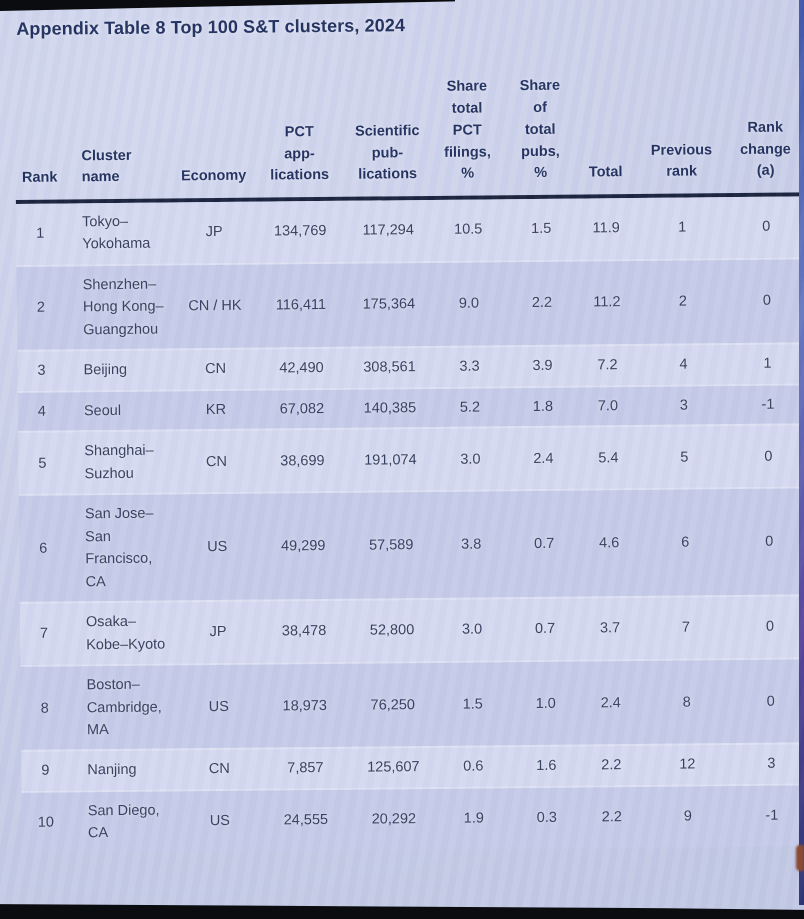 The height and width of the screenshot is (919, 804). What do you see at coordinates (471, 544) in the screenshot?
I see `cell-share_total_pct_filings: 3.8` at bounding box center [471, 544].